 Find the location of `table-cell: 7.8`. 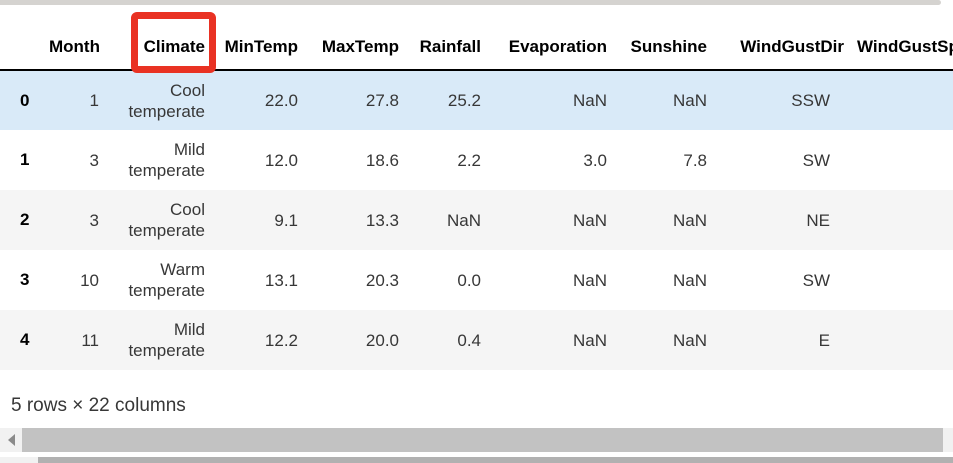

table-cell: 7.8 is located at coordinates (695, 160).